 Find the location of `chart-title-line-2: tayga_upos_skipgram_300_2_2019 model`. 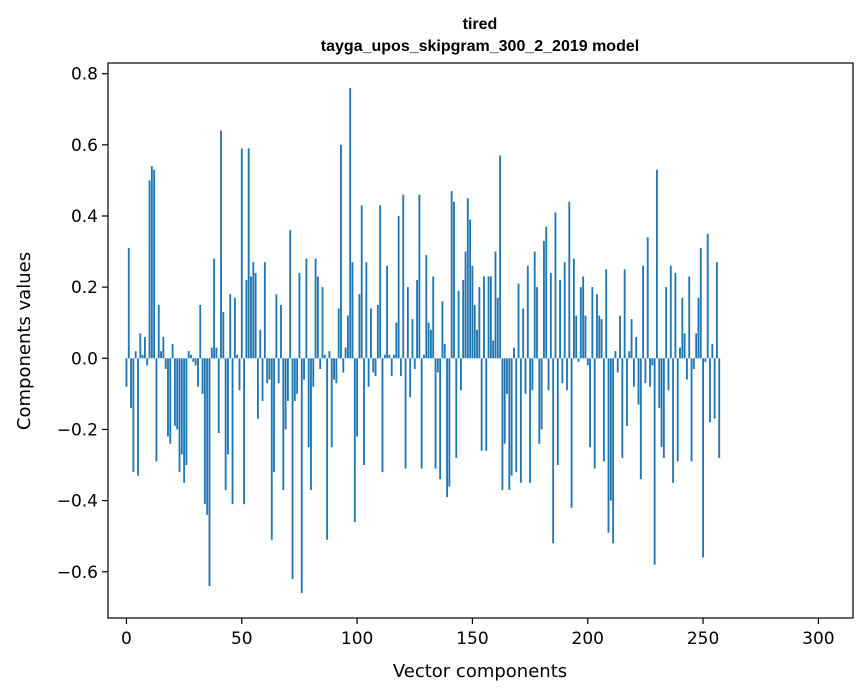

chart-title-line-2: tayga_upos_skipgram_300_2_2019 model is located at coordinates (480, 46).